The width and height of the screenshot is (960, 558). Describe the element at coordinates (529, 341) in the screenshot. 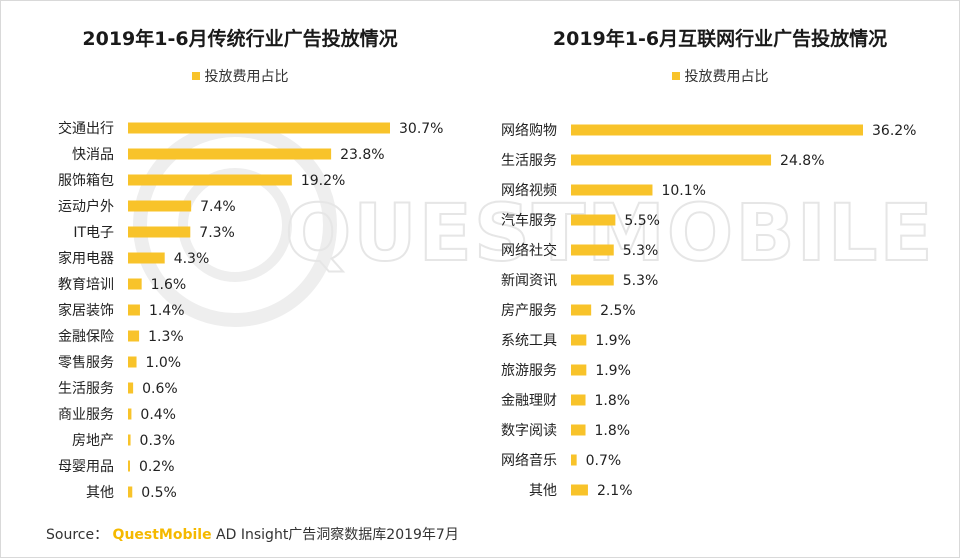

I see `category-label: 系统工具` at that location.